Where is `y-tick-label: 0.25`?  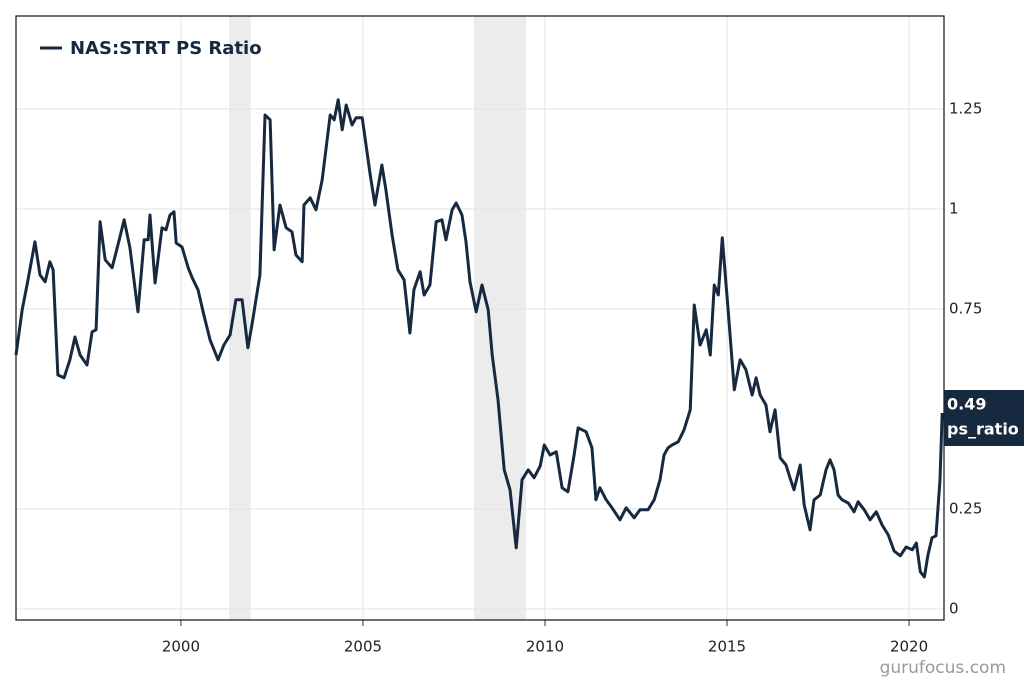
y-tick-label: 0.25 is located at coordinates (965, 509).